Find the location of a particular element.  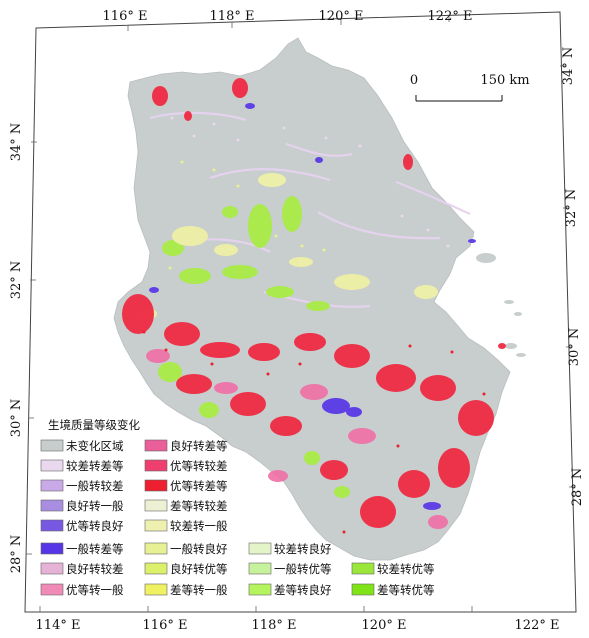

legend-label: 优等转较差 is located at coordinates (199, 466).